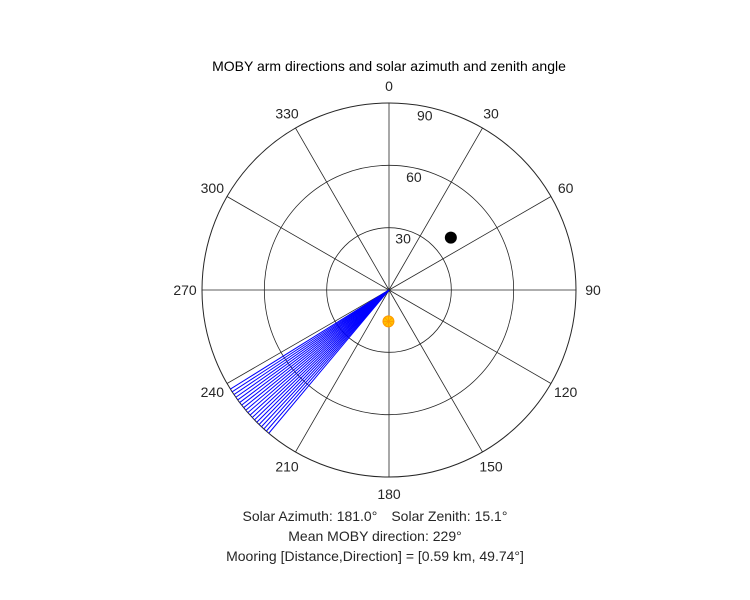  I want to click on solar-angles-caption: Solar Azimuth: 181.0° Solar Zenith: 15.1°, so click(375, 516).